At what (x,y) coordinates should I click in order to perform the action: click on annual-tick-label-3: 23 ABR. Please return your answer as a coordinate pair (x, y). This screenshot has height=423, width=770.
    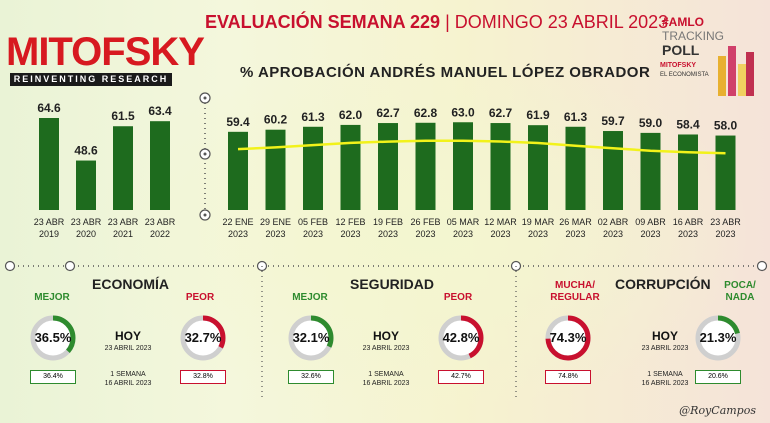
    Looking at the image, I should click on (160, 222).